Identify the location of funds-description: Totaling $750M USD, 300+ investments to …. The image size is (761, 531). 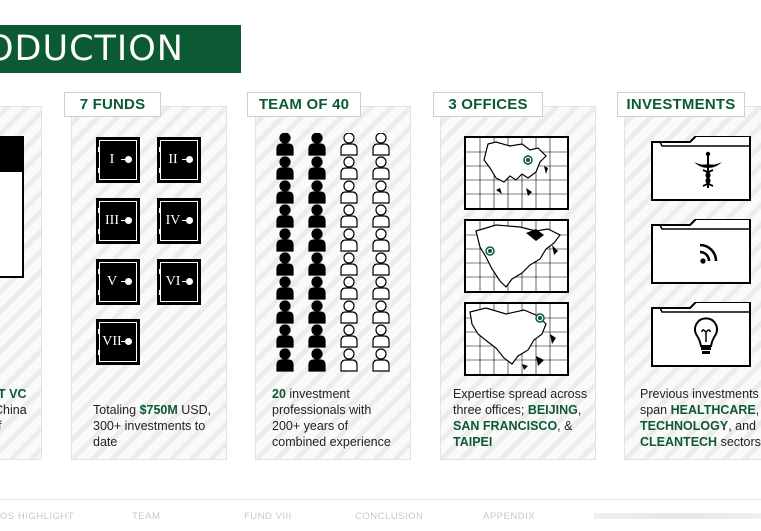
(152, 426).